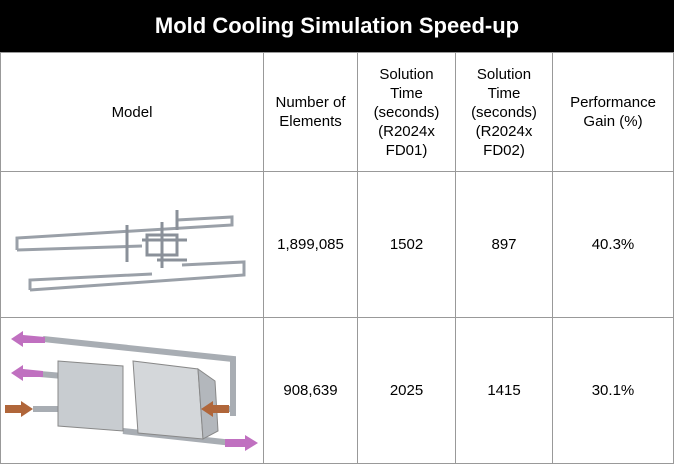 Image resolution: width=674 pixels, height=468 pixels. Describe the element at coordinates (310, 244) in the screenshot. I see `cell: 1,899,085` at that location.